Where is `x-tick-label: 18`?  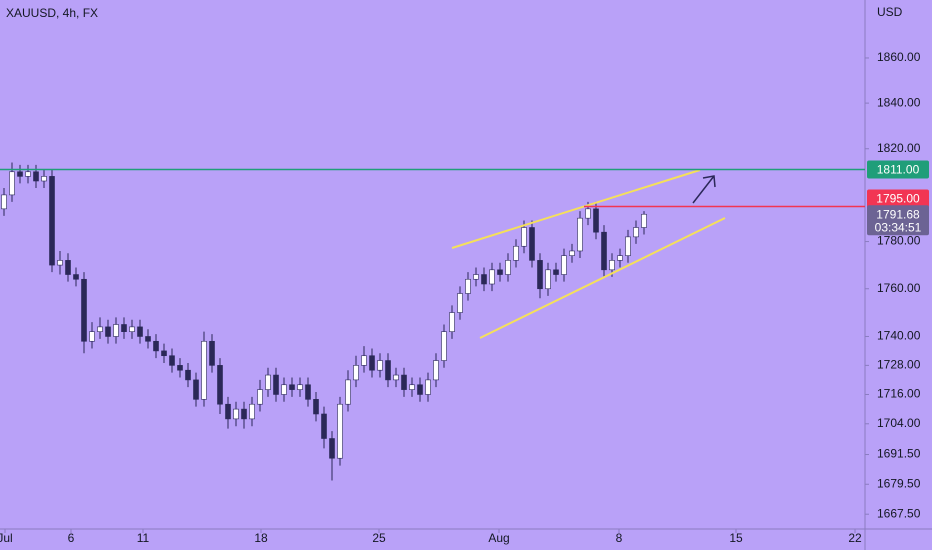
x-tick-label: 18 is located at coordinates (261, 538).